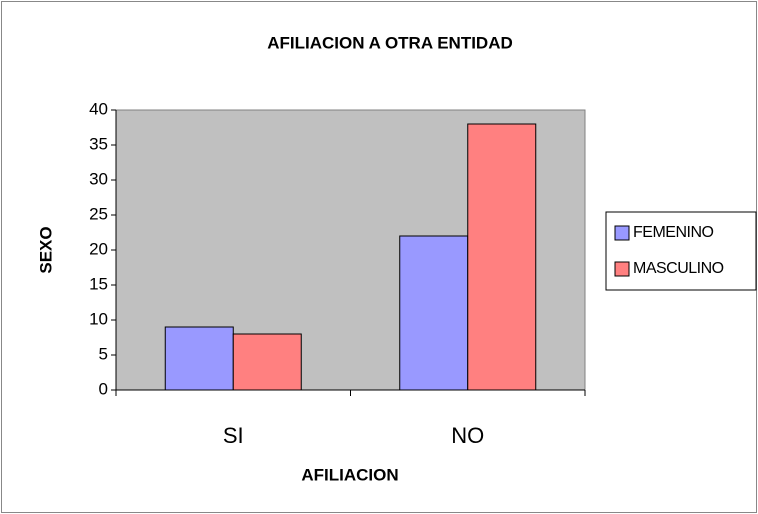 This screenshot has width=758, height=514. Describe the element at coordinates (103, 353) in the screenshot. I see `y-tick-label: 5` at that location.